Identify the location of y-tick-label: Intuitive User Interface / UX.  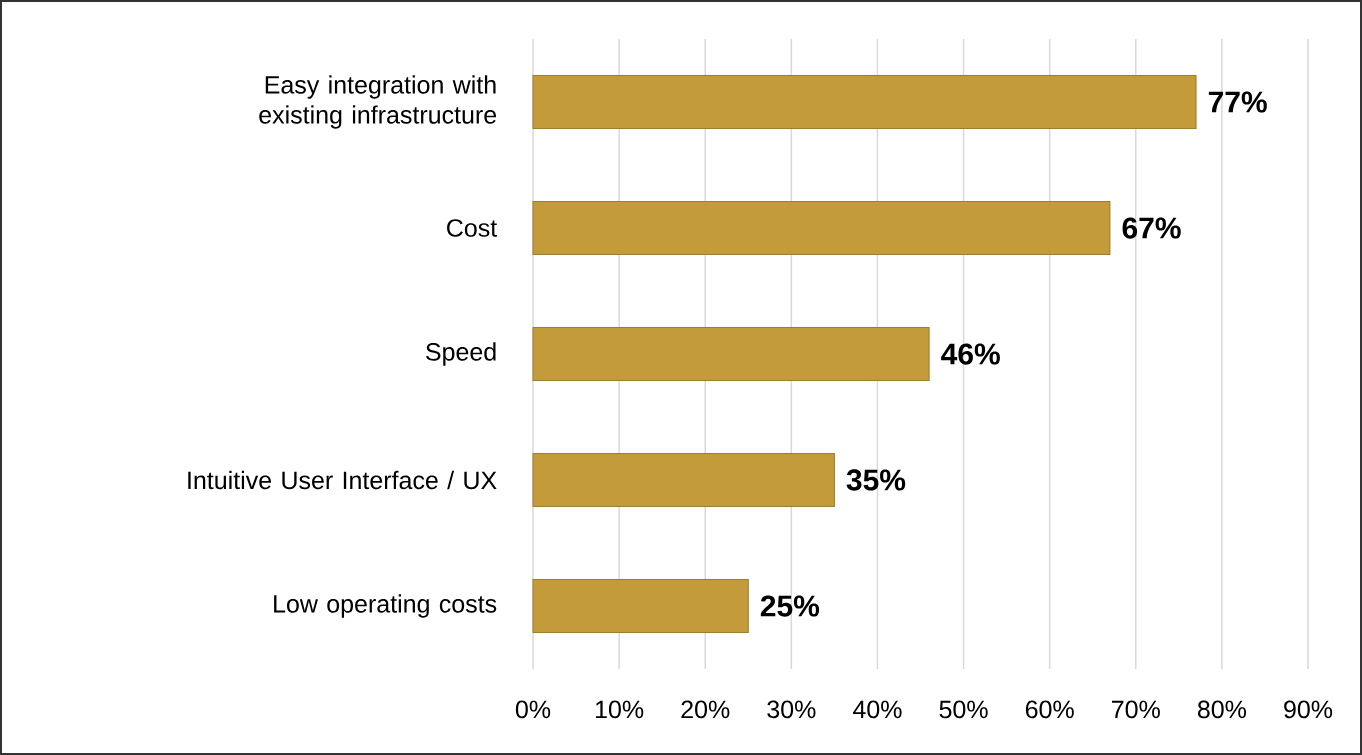
(342, 480).